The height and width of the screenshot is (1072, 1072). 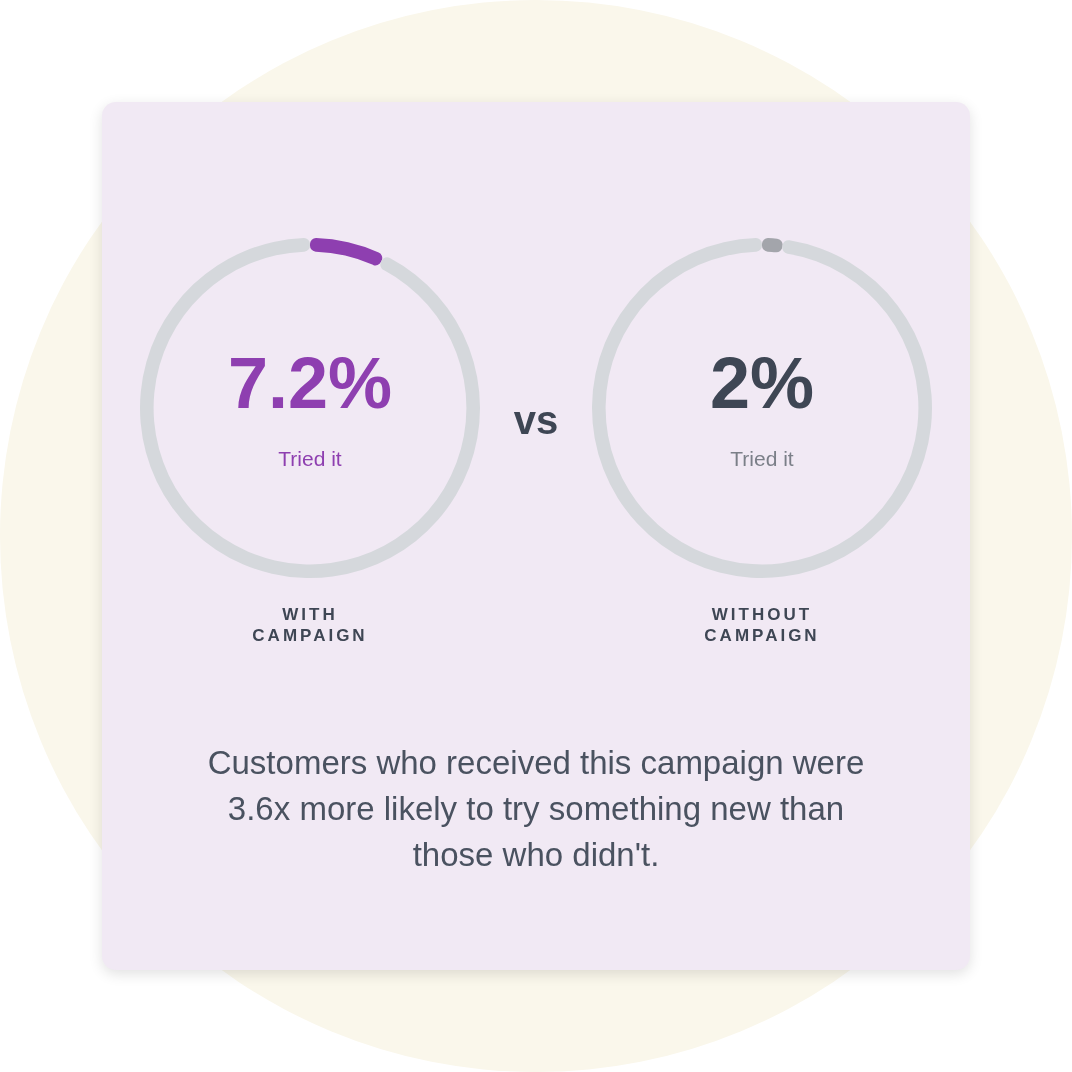 I want to click on text: vs, so click(x=536, y=420).